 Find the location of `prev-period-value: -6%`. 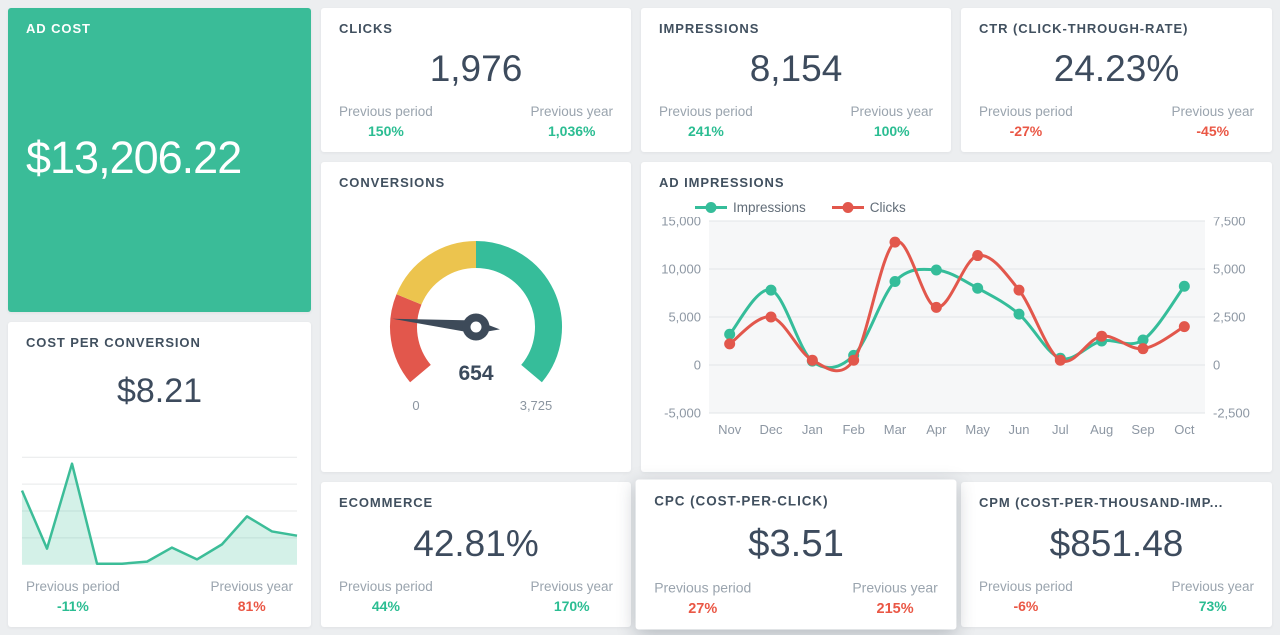

prev-period-value: -6% is located at coordinates (1026, 606).